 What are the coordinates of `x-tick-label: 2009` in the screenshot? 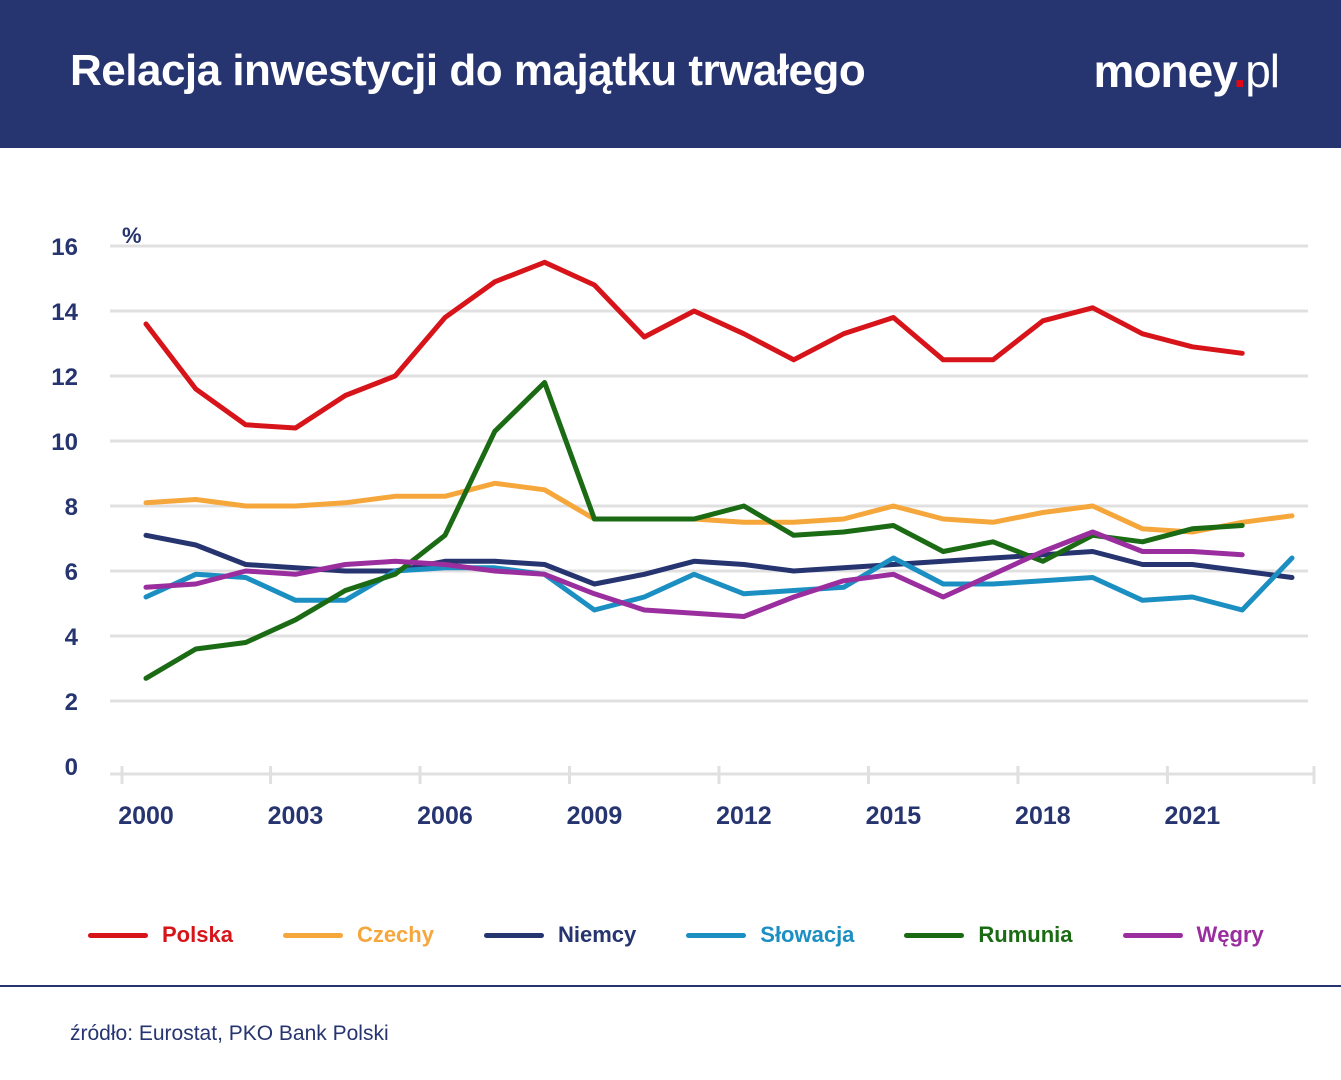 It's located at (595, 816).